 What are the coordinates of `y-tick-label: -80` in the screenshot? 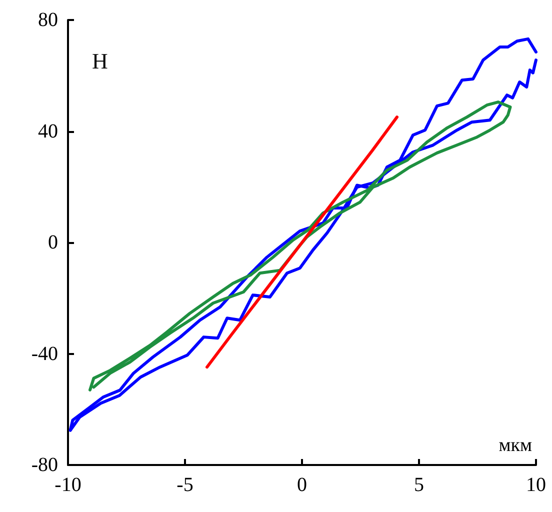 It's located at (44, 465).